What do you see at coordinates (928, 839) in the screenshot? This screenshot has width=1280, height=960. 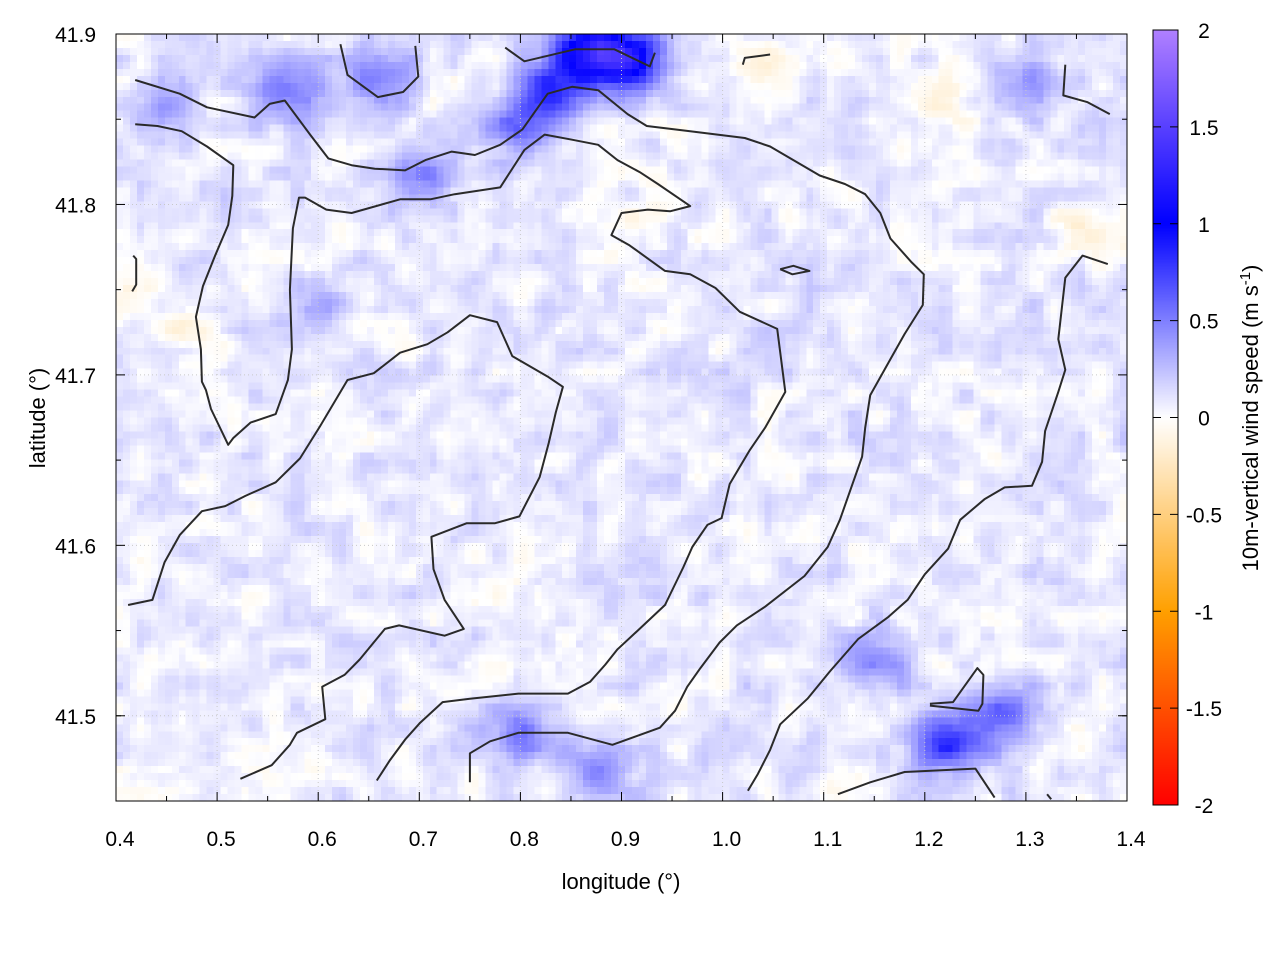 I see `x-tick-label: 1.2` at bounding box center [928, 839].